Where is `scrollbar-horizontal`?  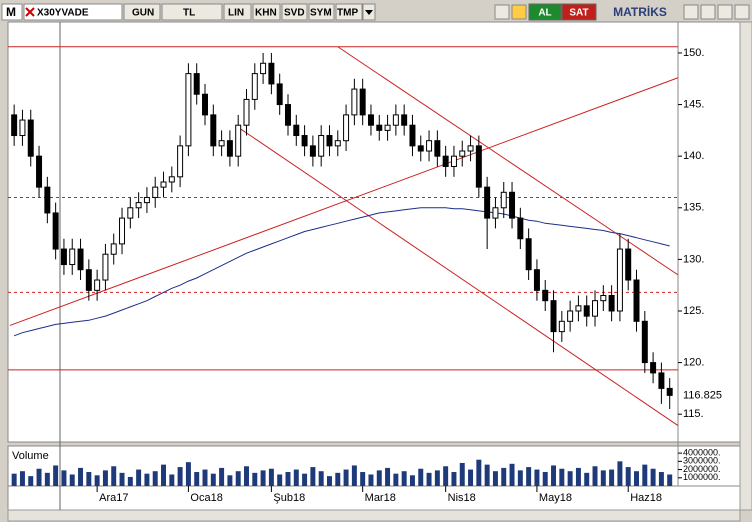 scrollbar-horizontal is located at coordinates (374, 515).